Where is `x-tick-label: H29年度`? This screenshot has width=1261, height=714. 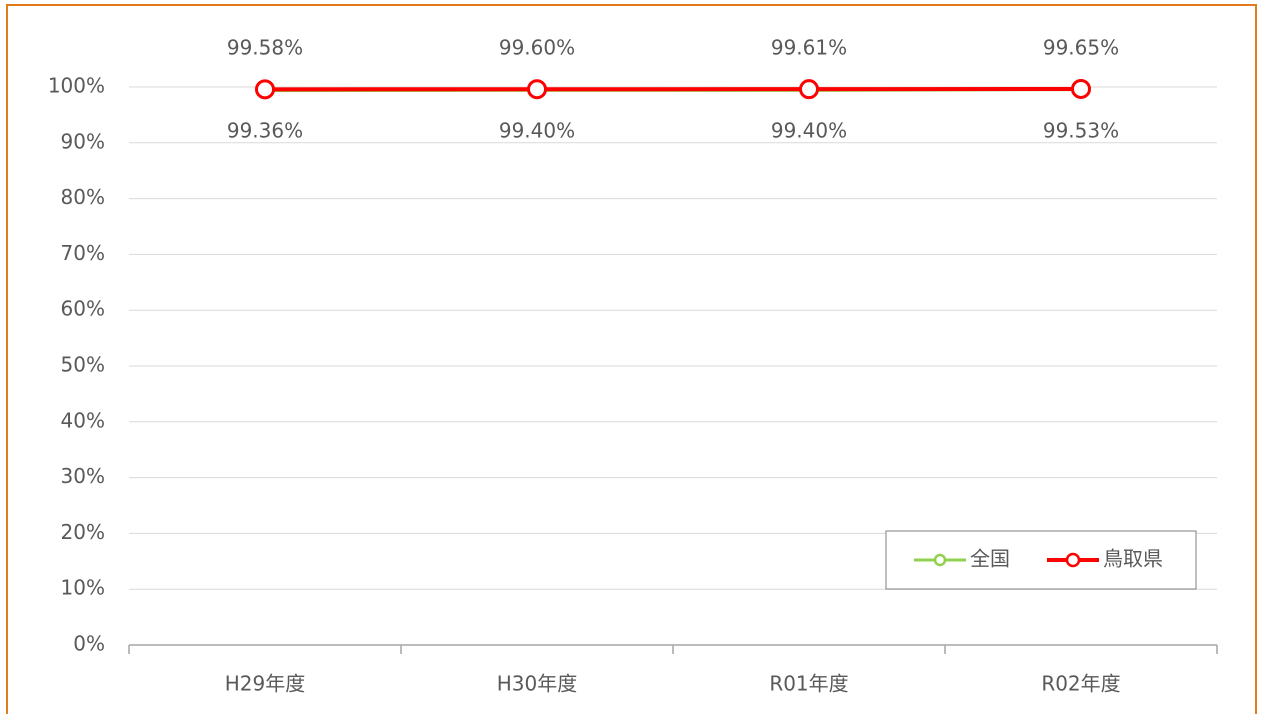
x-tick-label: H29年度 is located at coordinates (265, 684).